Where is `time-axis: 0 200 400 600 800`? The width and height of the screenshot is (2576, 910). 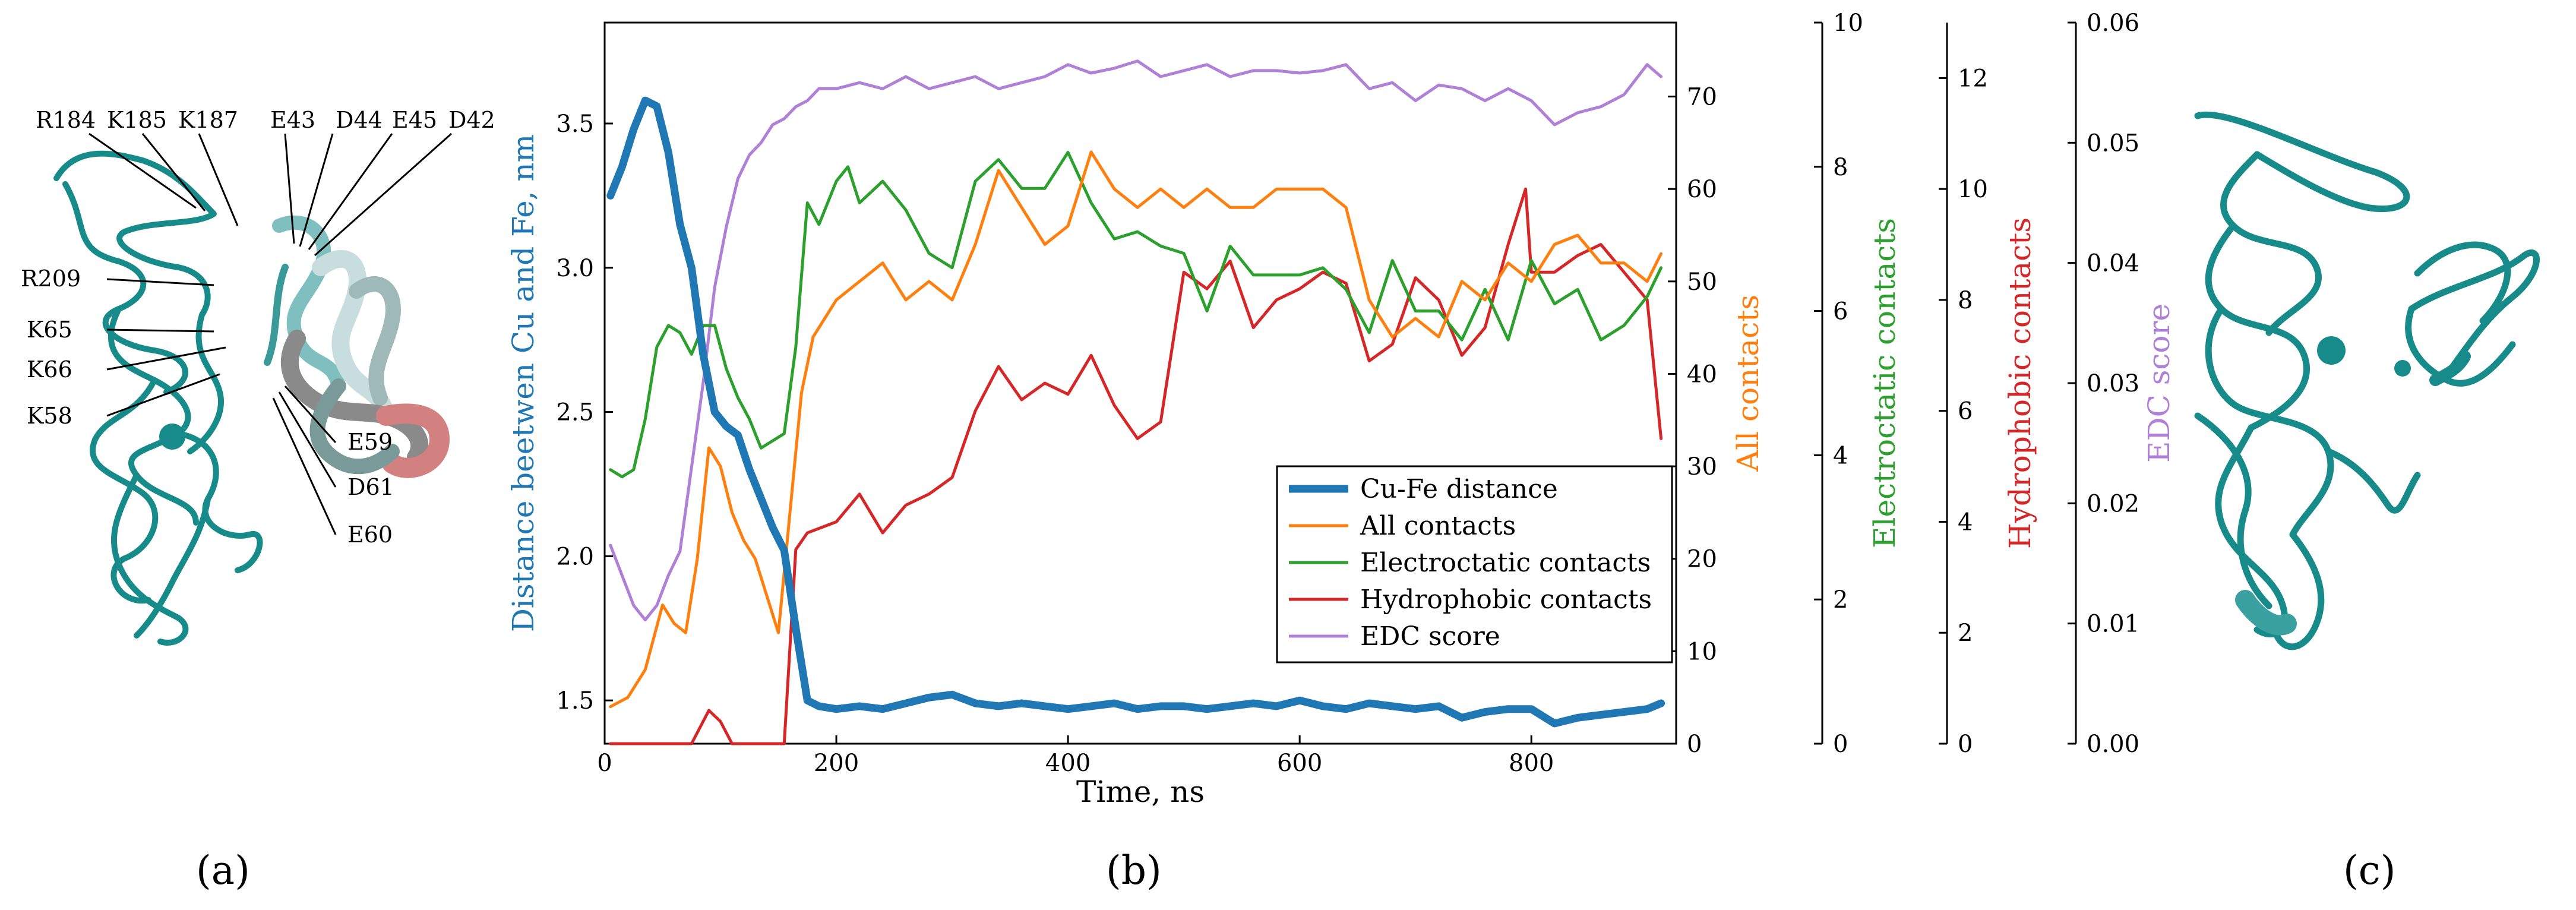 time-axis: 0 200 400 600 800 is located at coordinates (1075, 756).